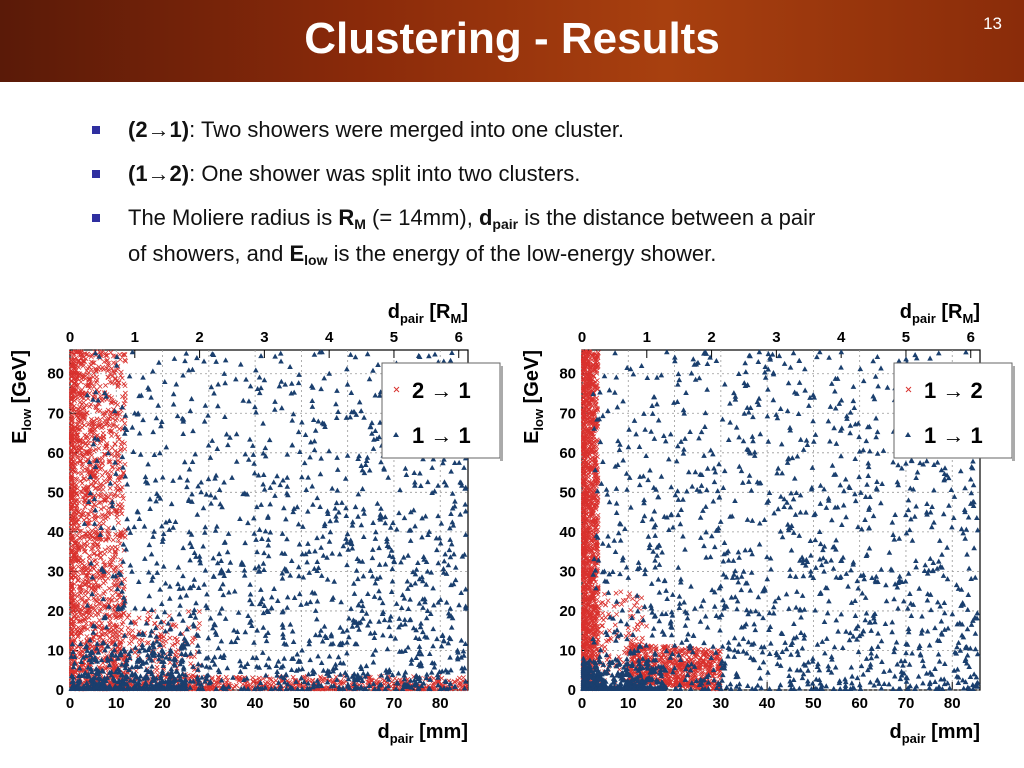 The height and width of the screenshot is (768, 1024). What do you see at coordinates (582, 703) in the screenshot?
I see `x-tick-label: 0` at bounding box center [582, 703].